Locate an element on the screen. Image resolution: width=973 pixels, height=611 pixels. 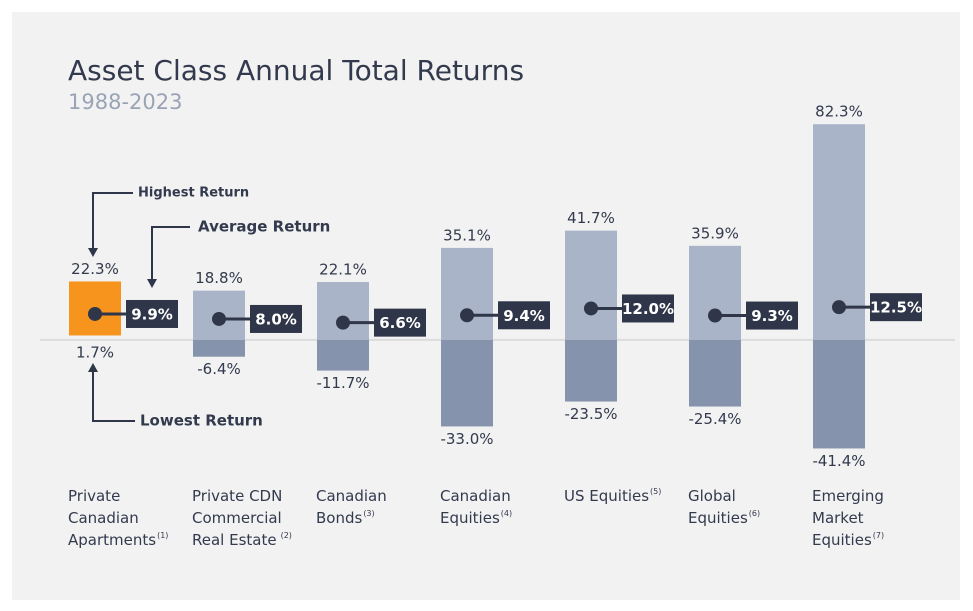
category-label: Real Estate (2) is located at coordinates (242, 540).